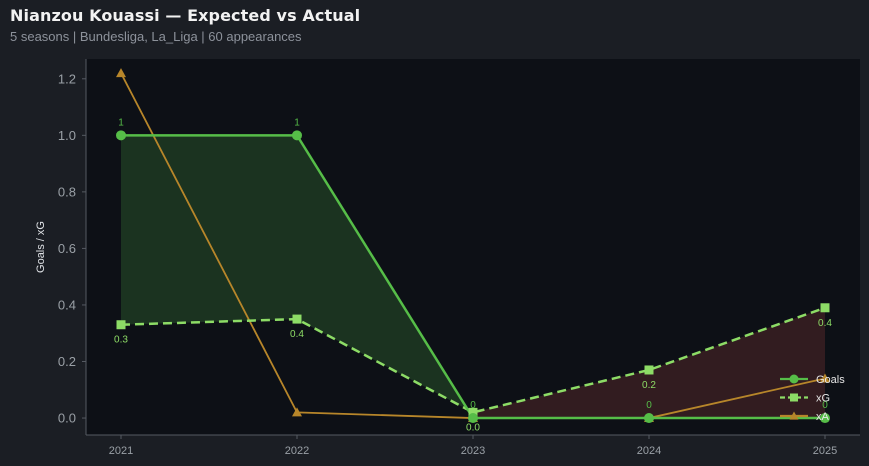 The image size is (869, 466). I want to click on y-tick-label: 0.8, so click(67, 191).